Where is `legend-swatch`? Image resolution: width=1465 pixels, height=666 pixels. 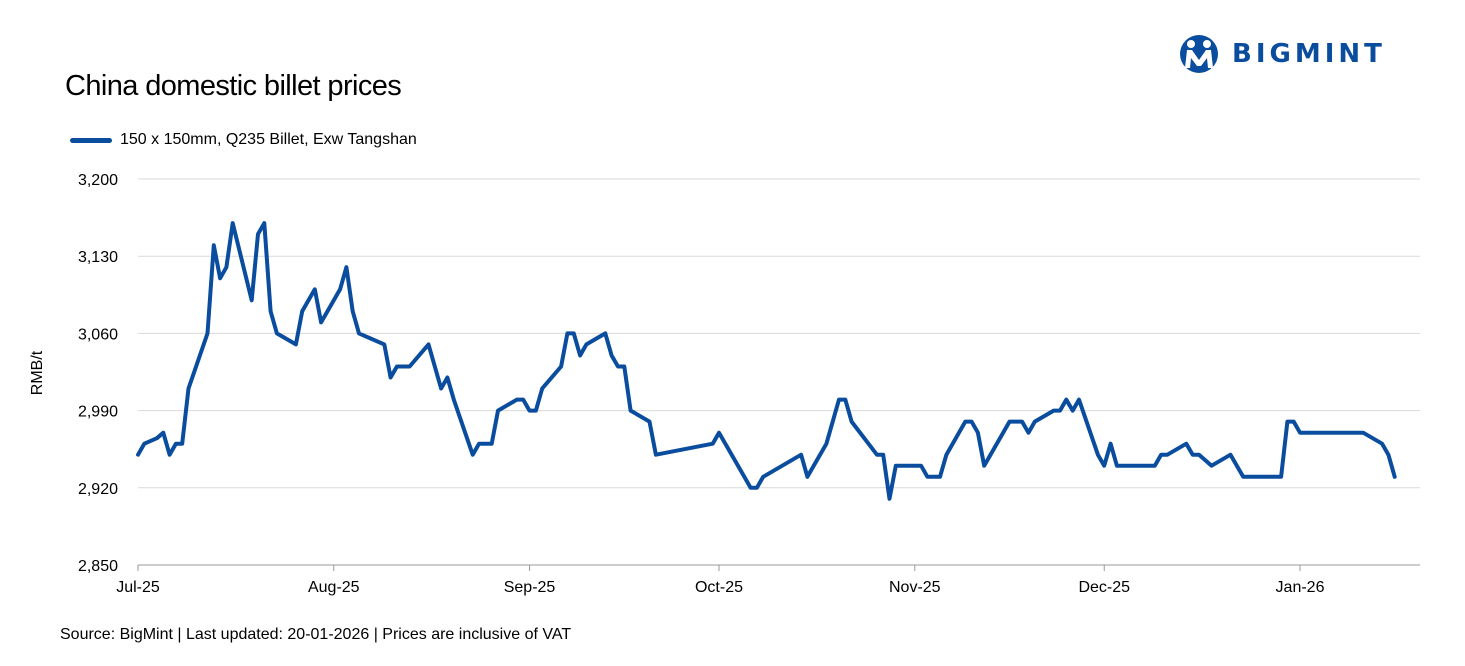
legend-swatch is located at coordinates (91, 140).